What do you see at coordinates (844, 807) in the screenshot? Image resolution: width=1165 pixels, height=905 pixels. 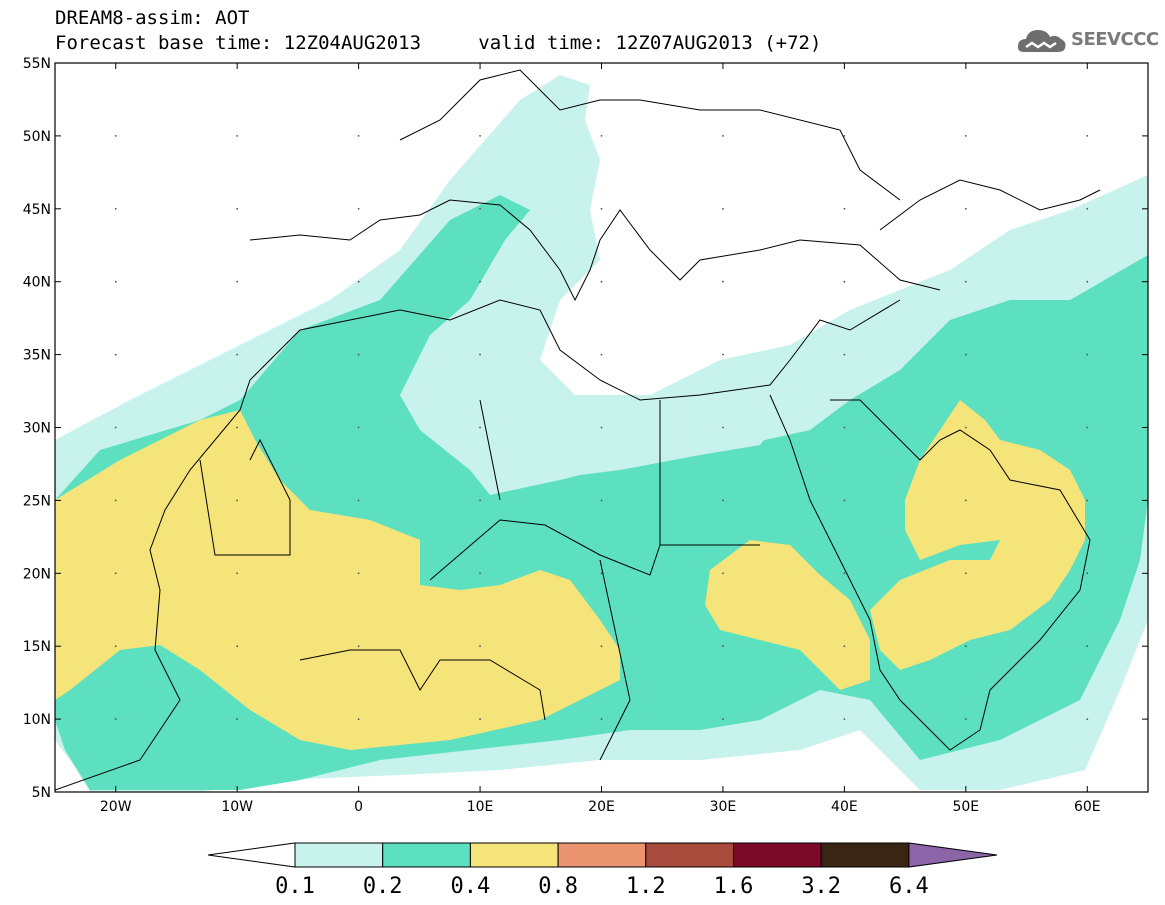 I see `lon-label: 40E` at bounding box center [844, 807].